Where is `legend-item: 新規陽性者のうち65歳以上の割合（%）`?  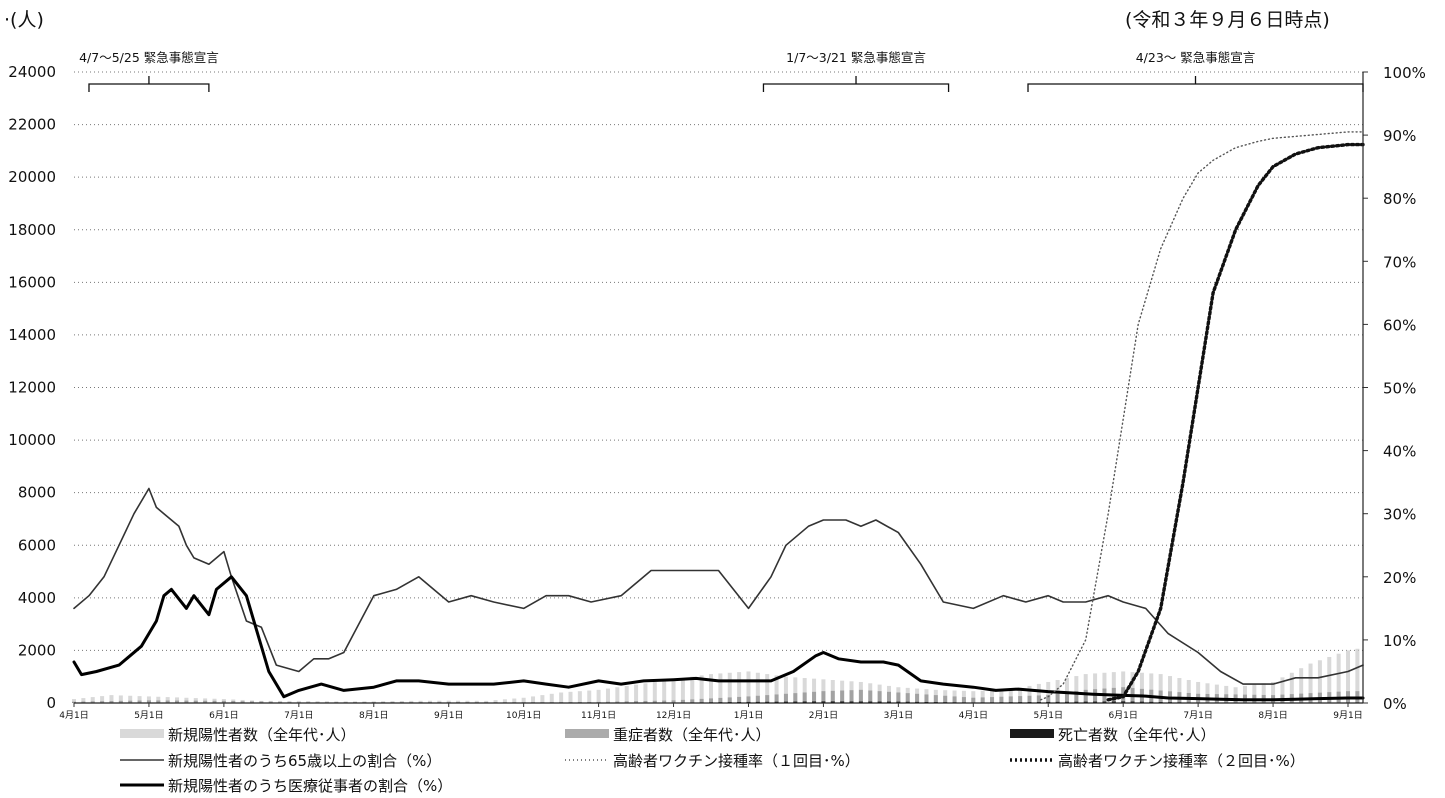
legend-item: 新規陽性者のうち65歳以上の割合（%） is located at coordinates (280, 761).